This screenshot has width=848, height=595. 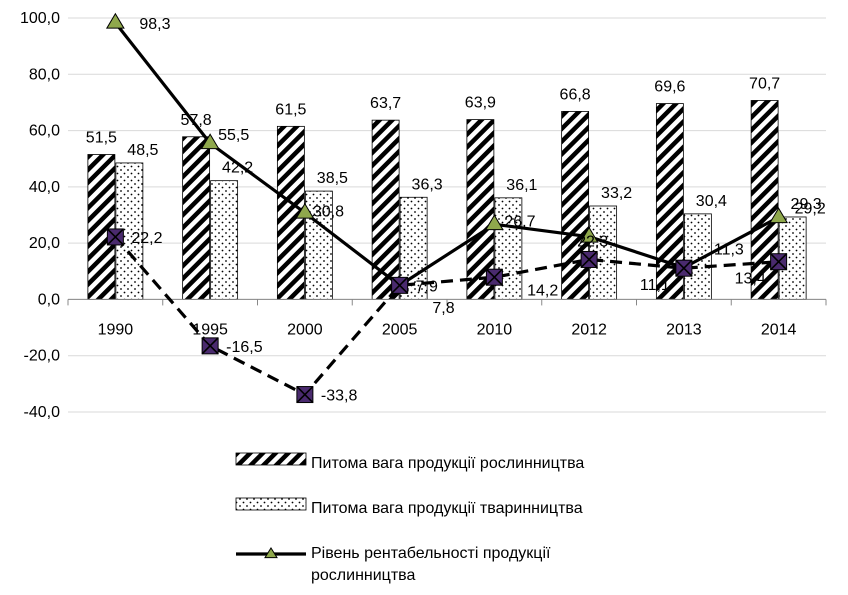 What do you see at coordinates (305, 329) in the screenshot?
I see `x-tick-label: 2000` at bounding box center [305, 329].